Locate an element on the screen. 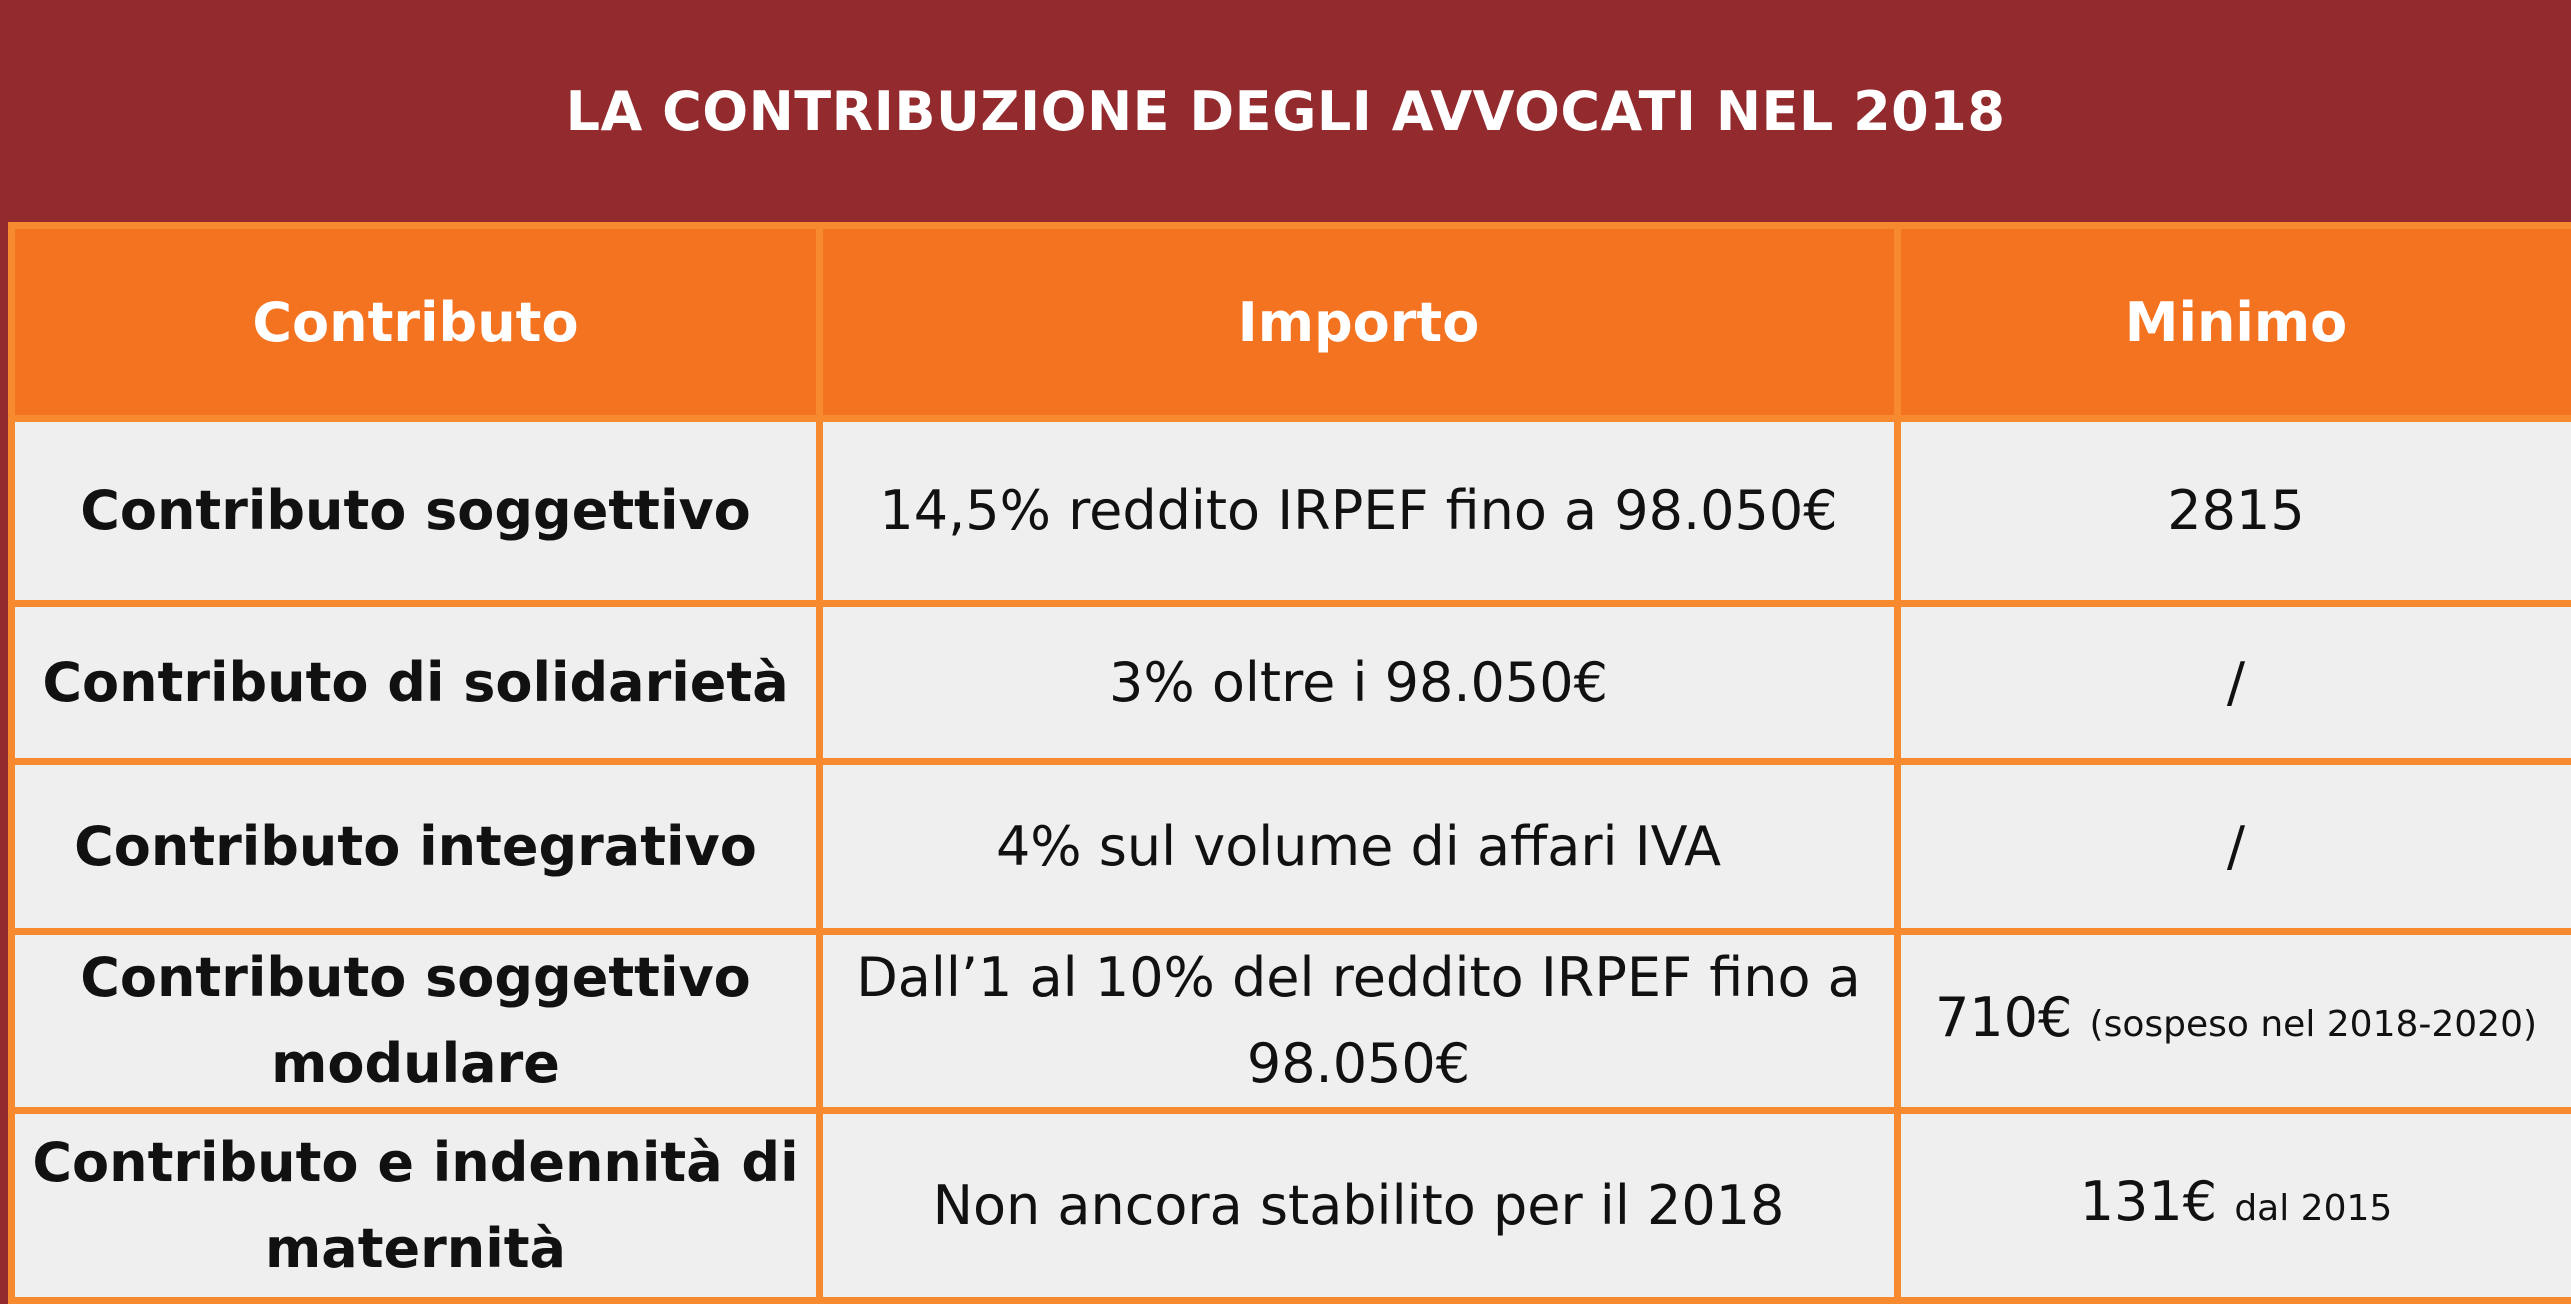 The width and height of the screenshot is (2571, 1304). minimo-value: 710€ is located at coordinates (2003, 1017).